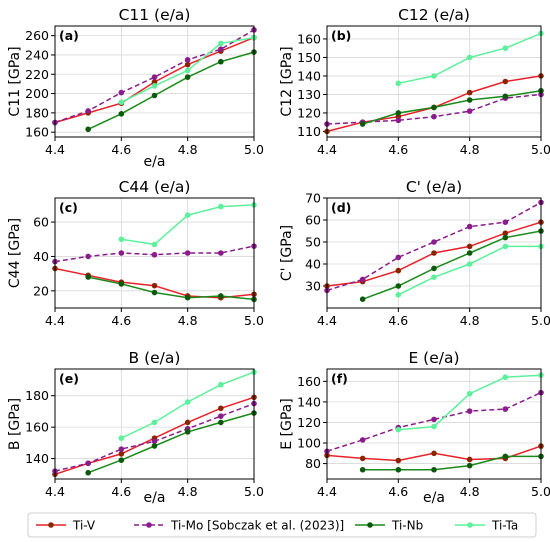 The image size is (550, 542). Describe the element at coordinates (121, 320) in the screenshot. I see `x-tick-label: 4.6` at that location.